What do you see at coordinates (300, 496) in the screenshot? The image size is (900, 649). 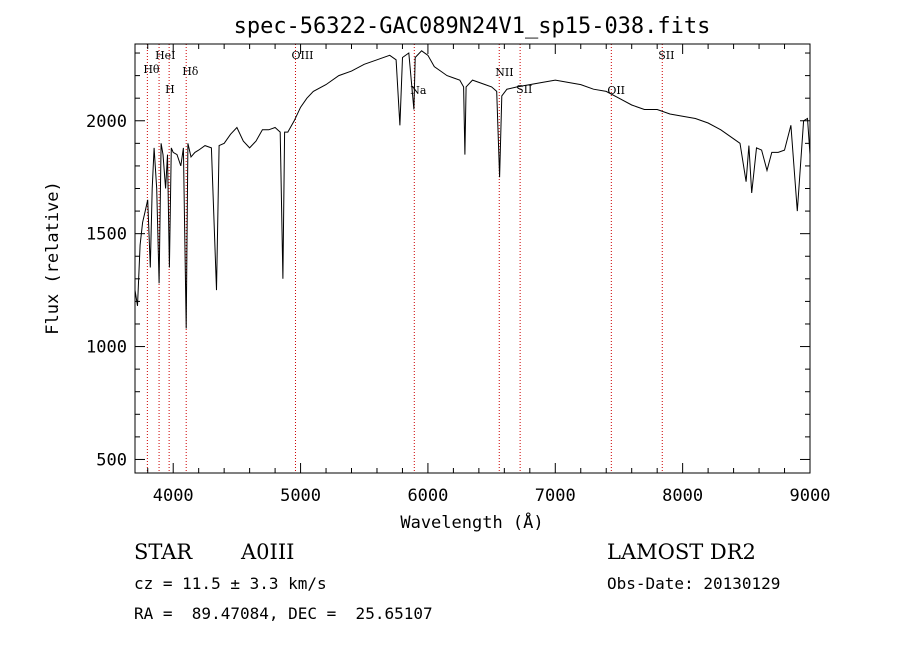 I see `x-tick-label: 5000` at bounding box center [300, 496].